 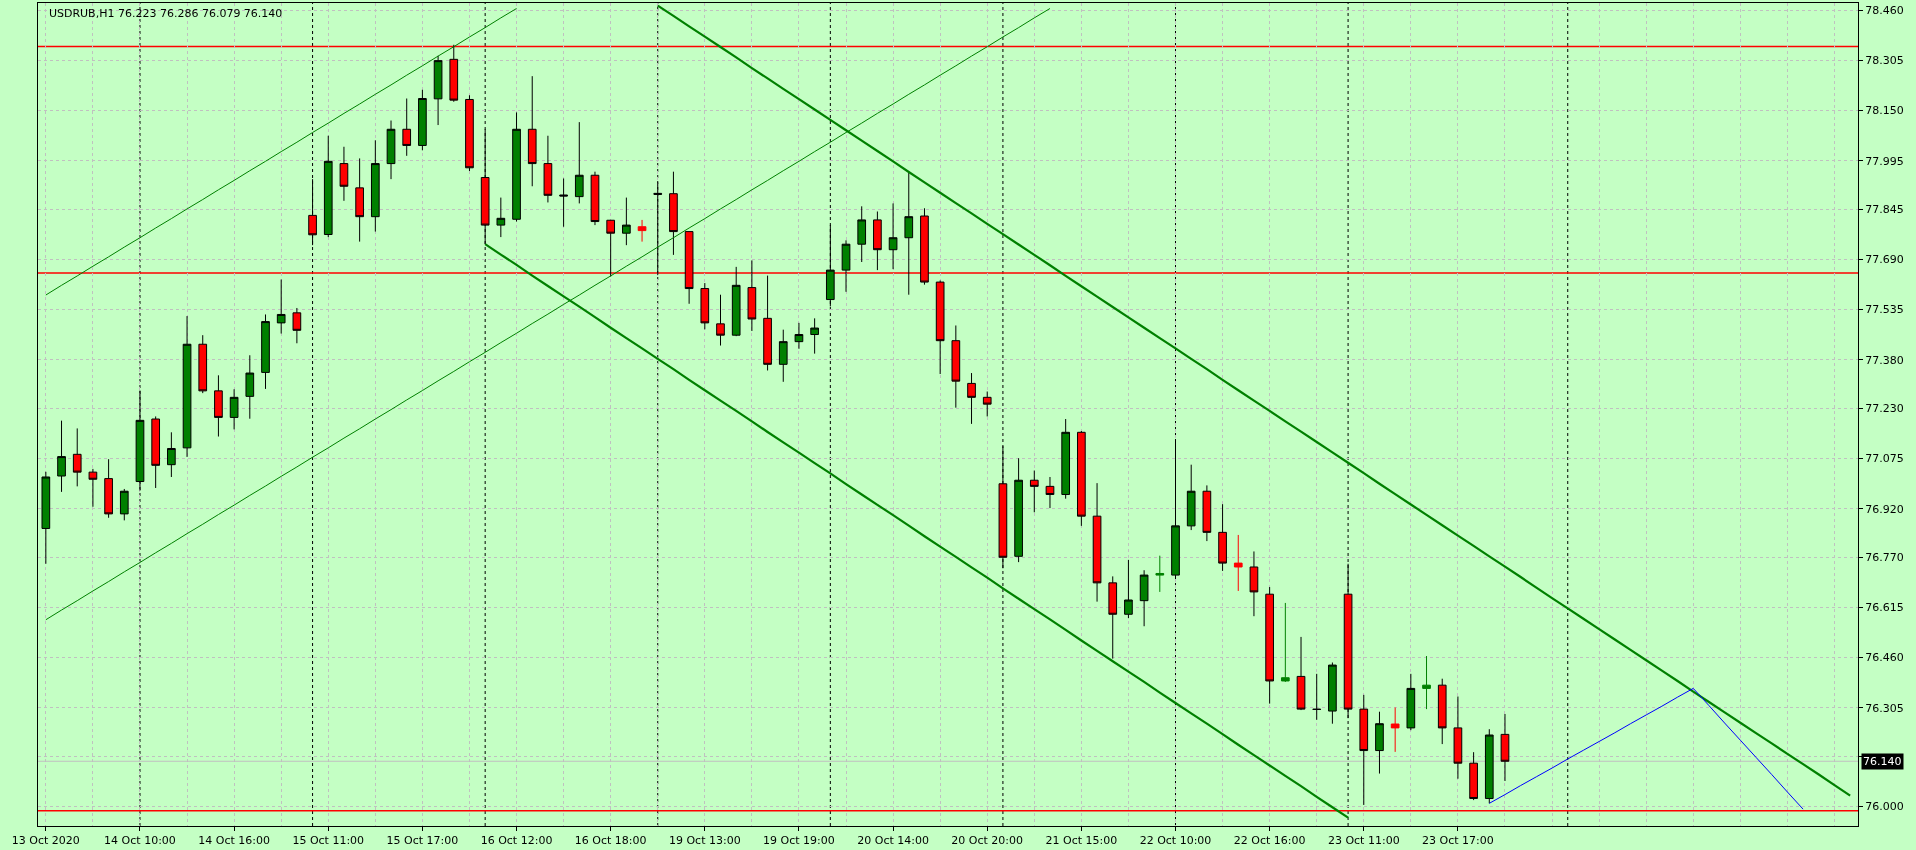 What do you see at coordinates (1884, 658) in the screenshot?
I see `y-tick-label: 76.460` at bounding box center [1884, 658].